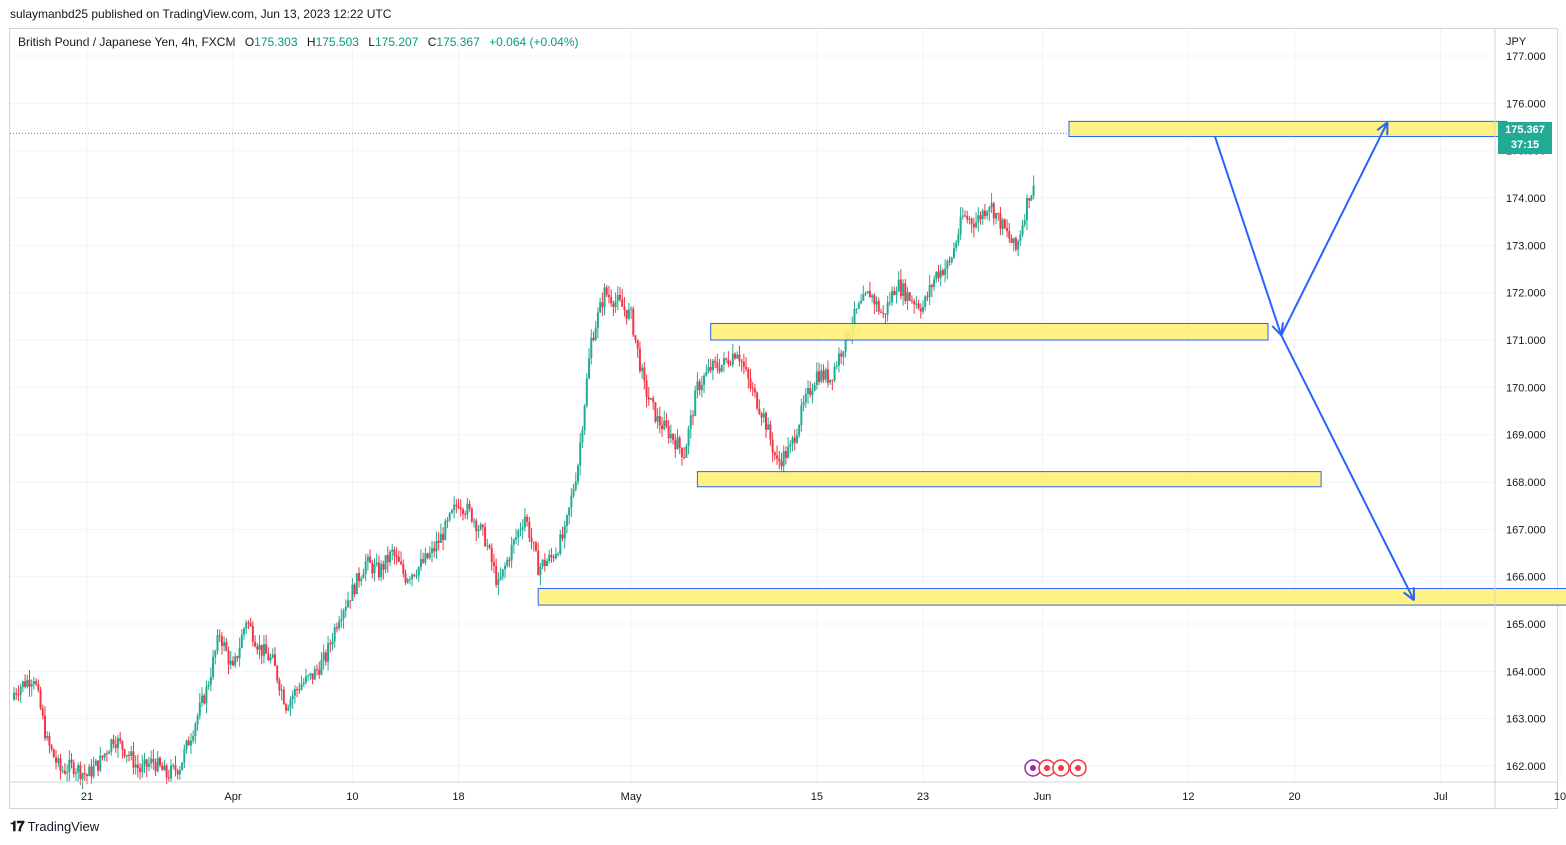  I want to click on brand-name: TradingView, so click(63, 826).